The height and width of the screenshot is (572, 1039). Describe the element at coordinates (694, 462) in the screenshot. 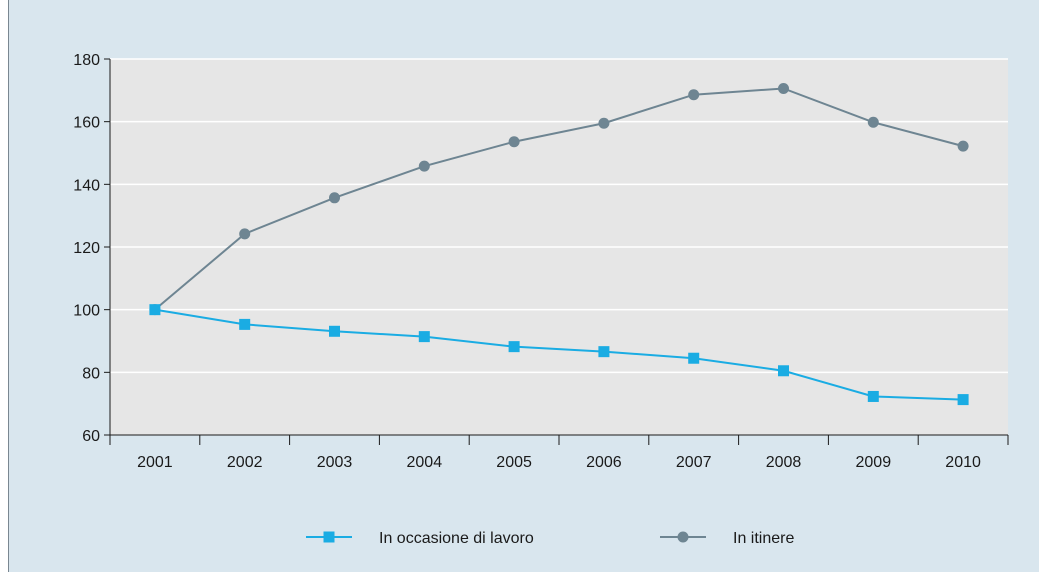

I see `x-tick-label: 2007` at that location.